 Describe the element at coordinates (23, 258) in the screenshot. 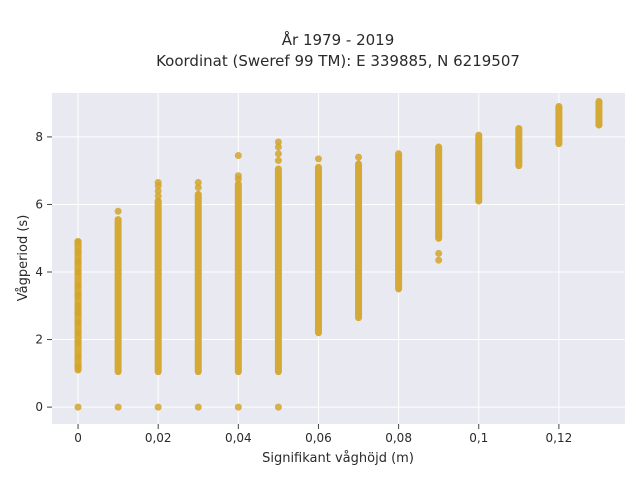

I see `y-axis-title: Vågperiod (s)` at that location.